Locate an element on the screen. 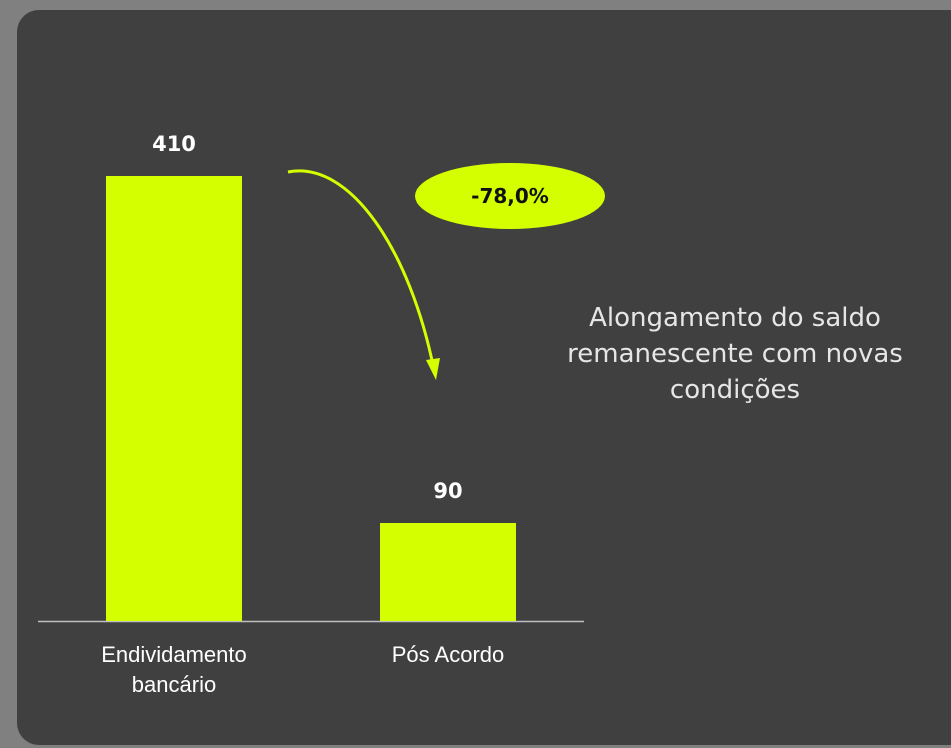 The image size is (951, 748). arrow is located at coordinates (361, 270).